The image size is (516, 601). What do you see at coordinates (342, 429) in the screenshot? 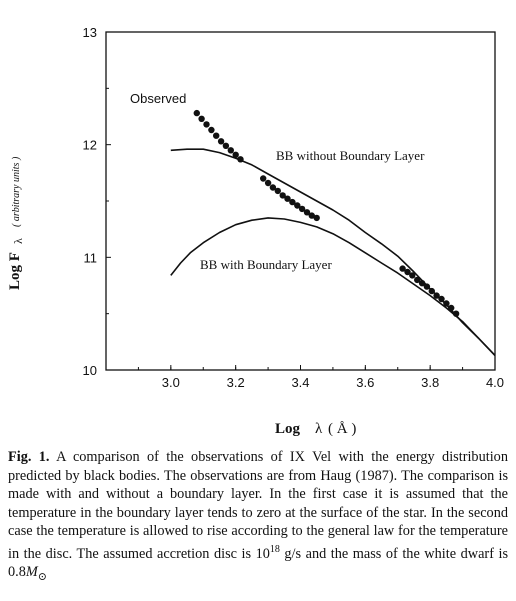
I see `svg-text: ( Å )` at bounding box center [342, 429].